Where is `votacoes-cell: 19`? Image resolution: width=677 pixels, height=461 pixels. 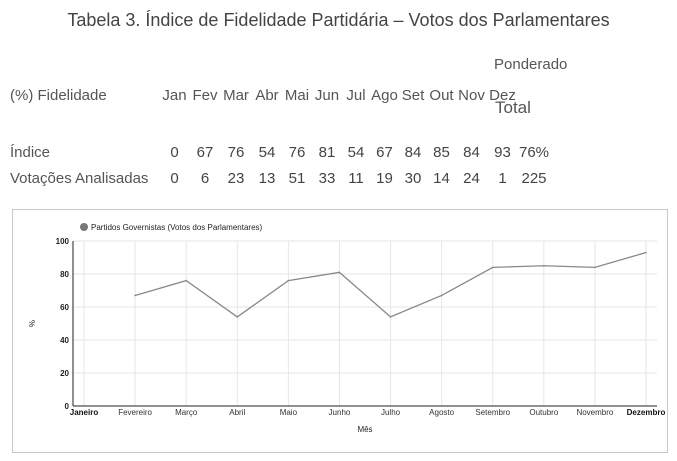
votacoes-cell: 19 is located at coordinates (384, 178).